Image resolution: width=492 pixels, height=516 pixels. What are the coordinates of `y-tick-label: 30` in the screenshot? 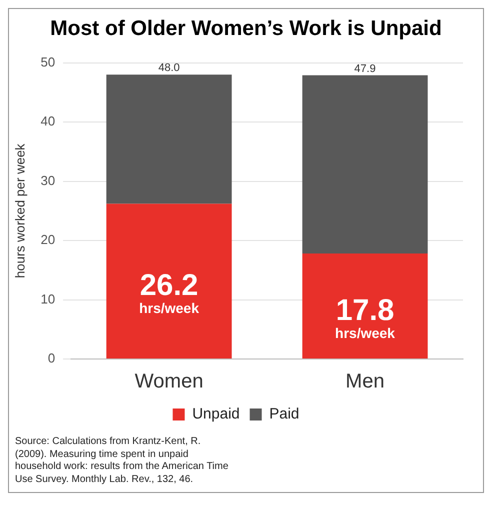 It's located at (48, 180).